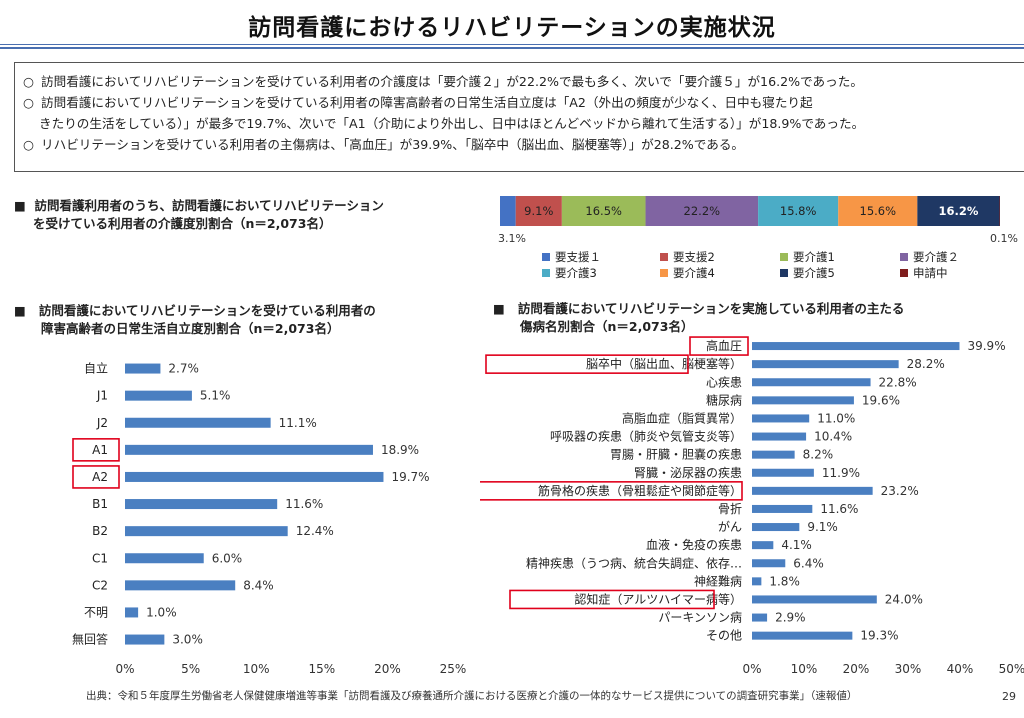 The width and height of the screenshot is (1024, 718). Describe the element at coordinates (676, 454) in the screenshot. I see `category-label: 胃腸・肝臓・胆嚢の疾患` at that location.